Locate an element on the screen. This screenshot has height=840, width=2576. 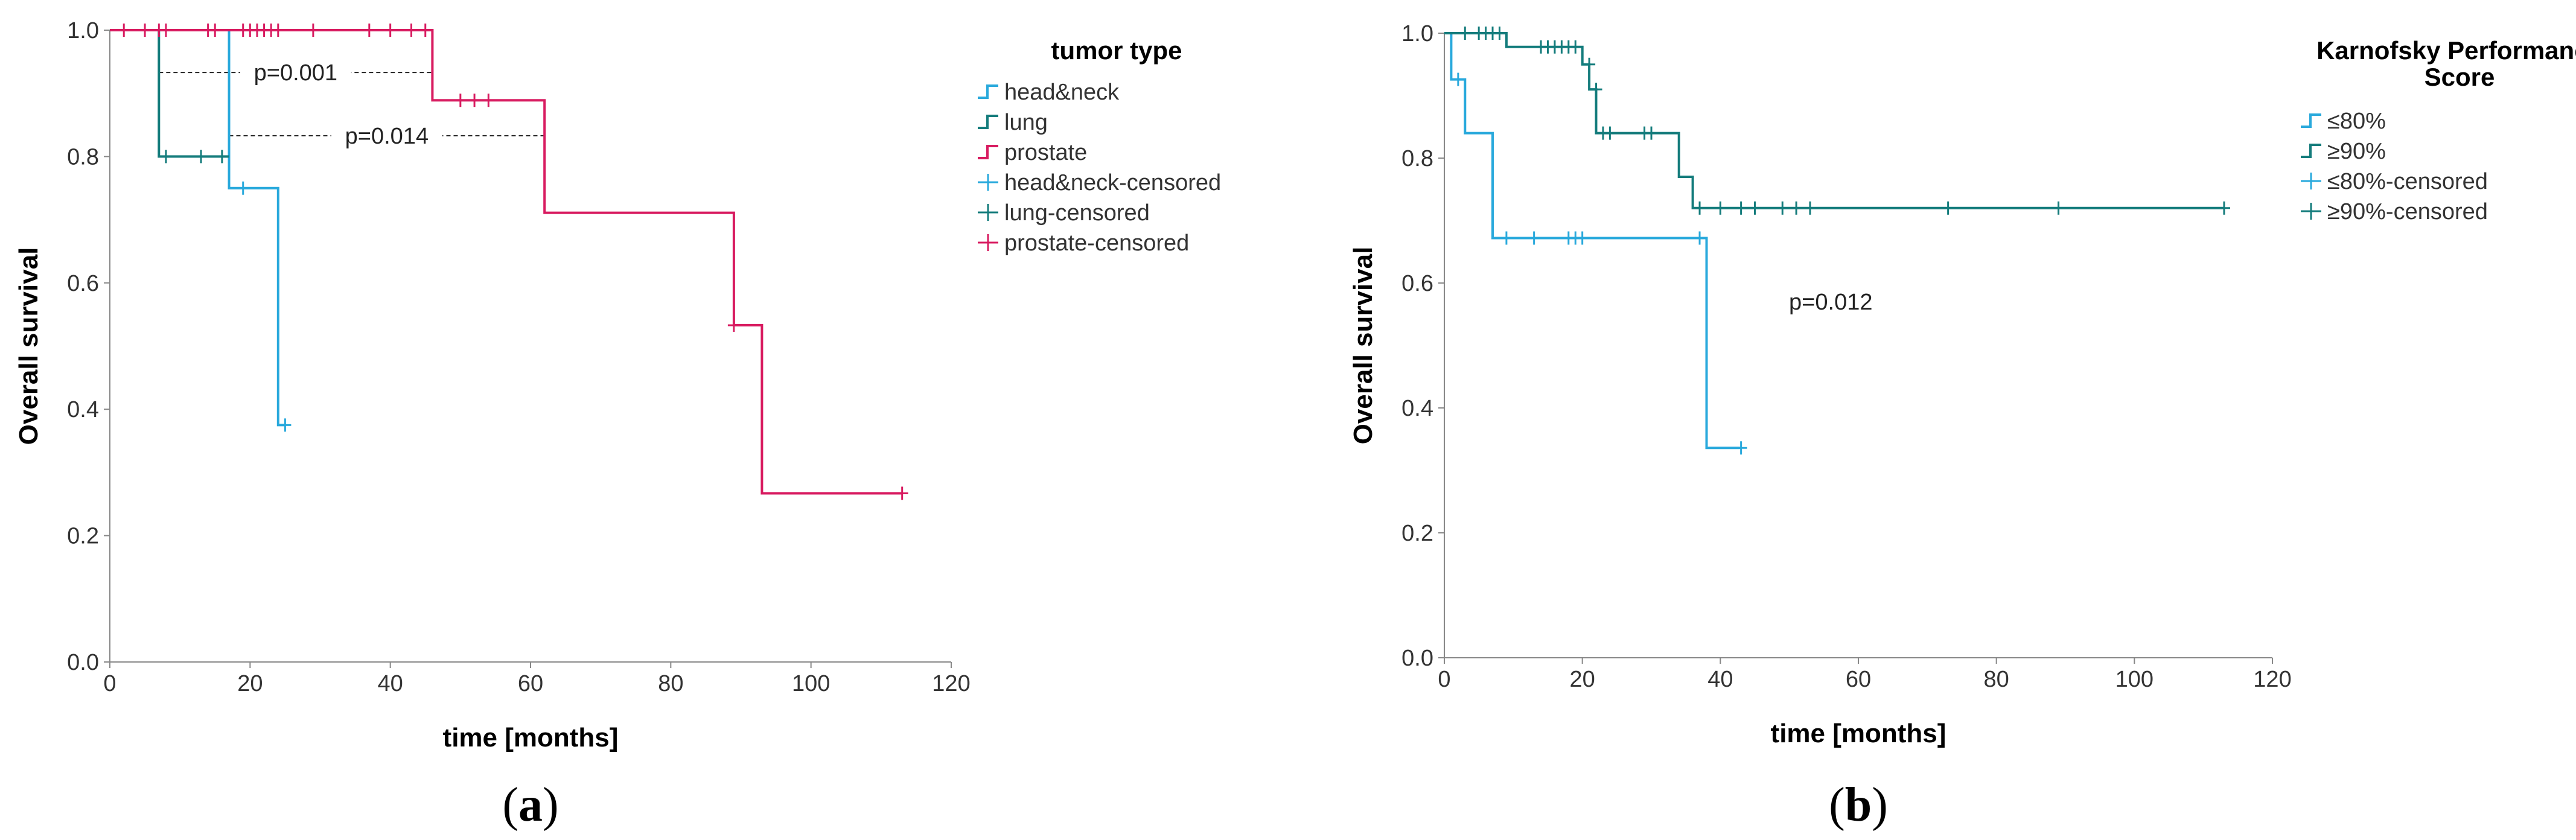
p-value-label: p=0.012 is located at coordinates (1830, 302).